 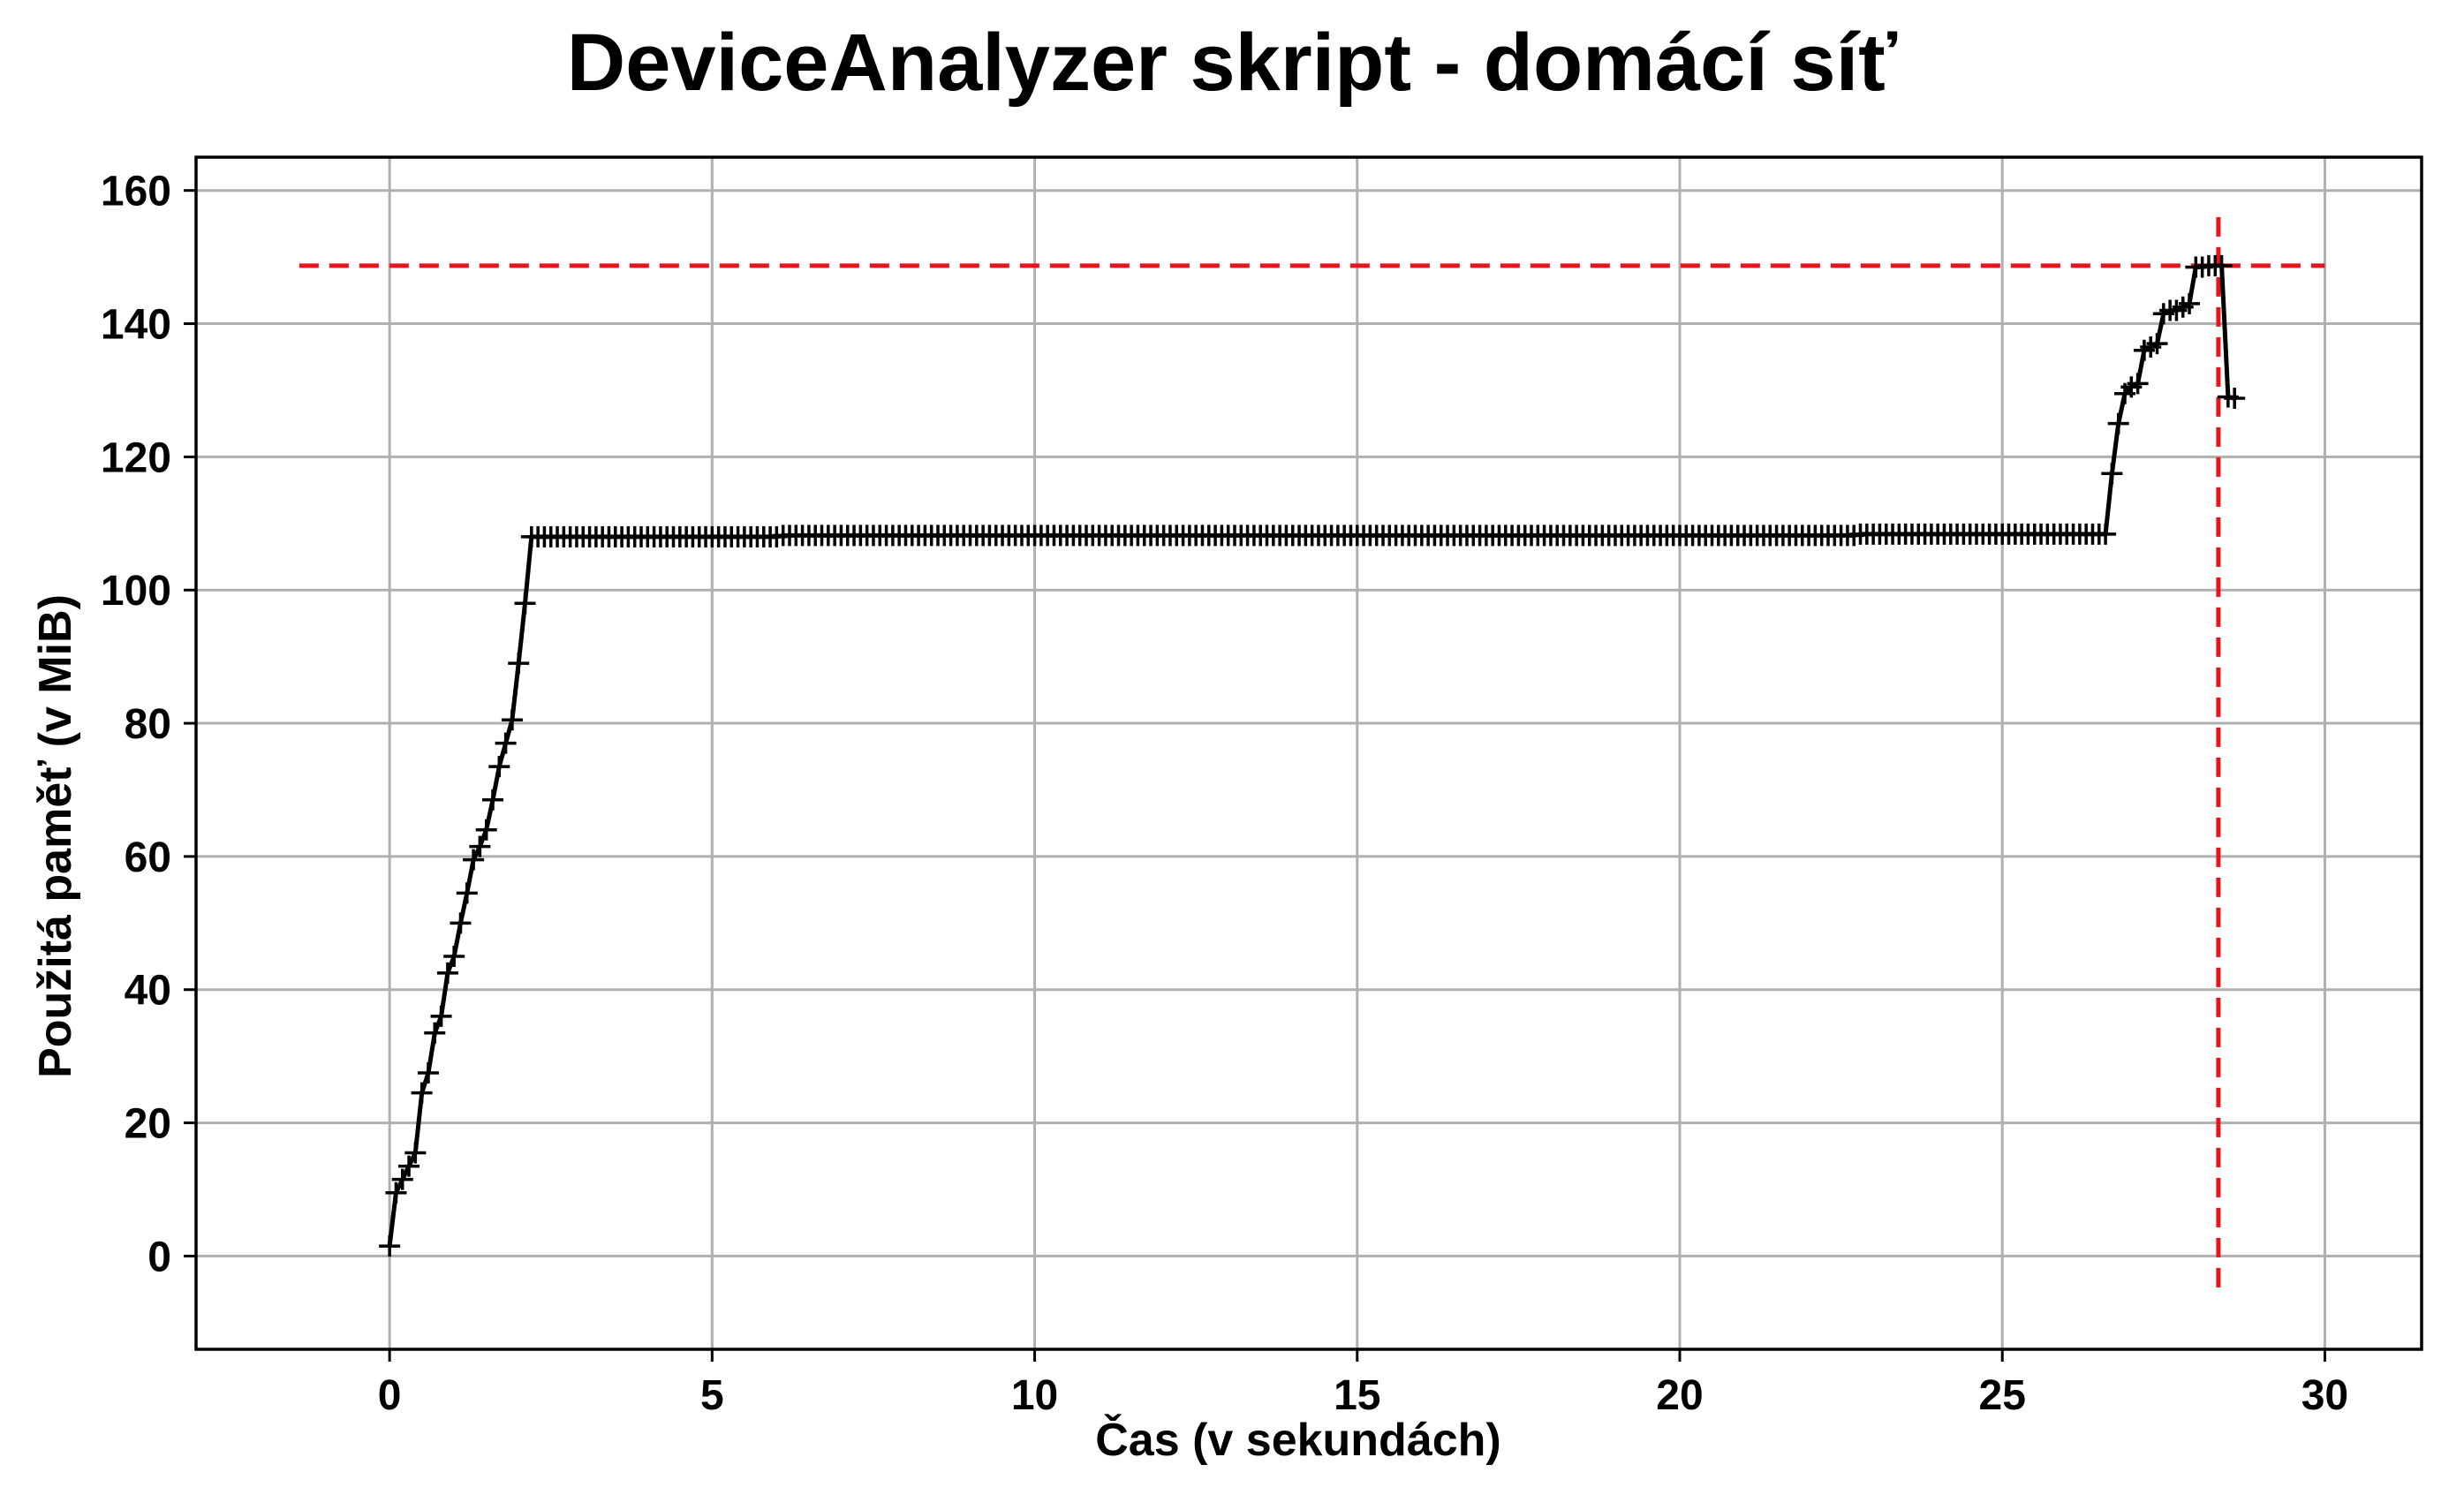 I want to click on x-tick-label: 20, so click(x=1679, y=1395).